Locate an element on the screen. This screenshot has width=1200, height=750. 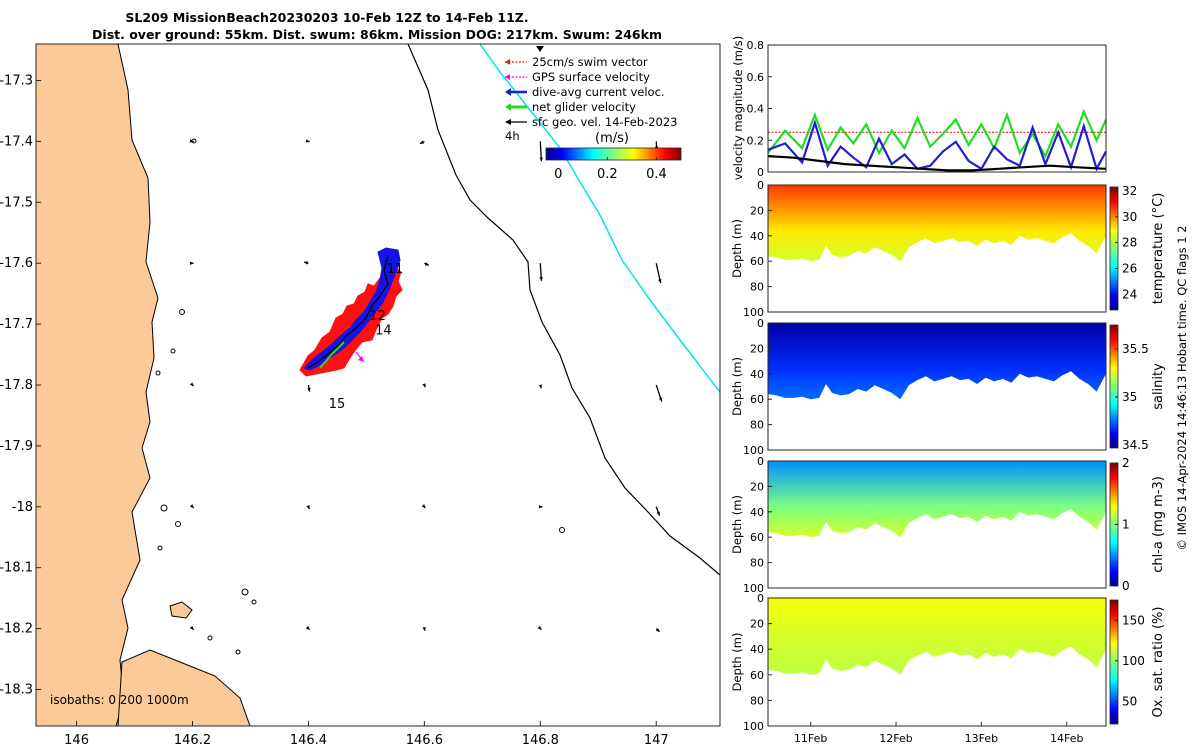
legend-item-gps: GPS surface velocity is located at coordinates (577, 77).